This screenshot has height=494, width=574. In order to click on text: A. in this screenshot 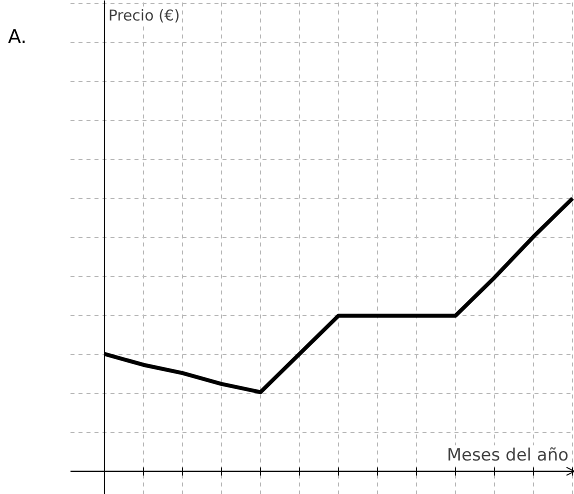, I will do `click(17, 37)`.